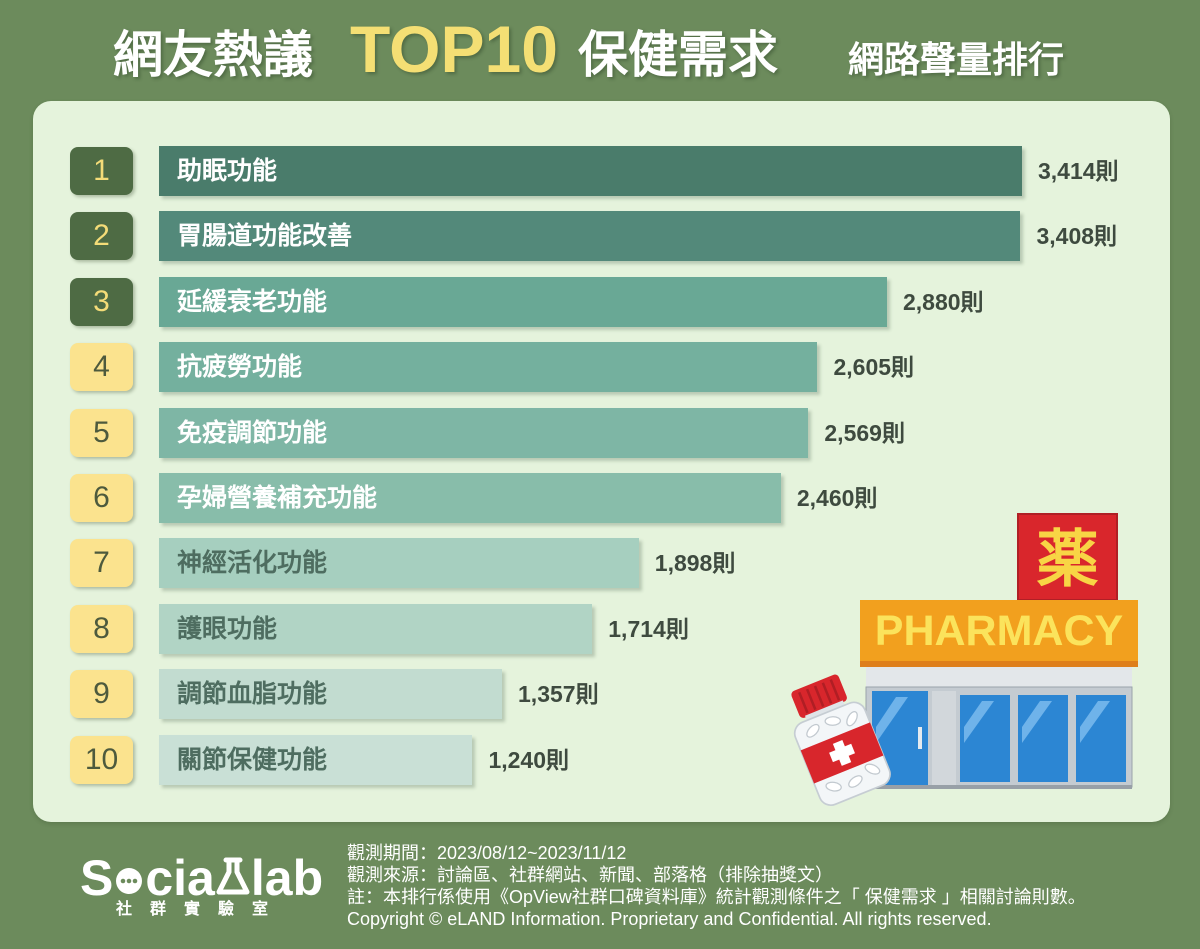 The height and width of the screenshot is (949, 1200). I want to click on value-label: 1,357則, so click(558, 694).